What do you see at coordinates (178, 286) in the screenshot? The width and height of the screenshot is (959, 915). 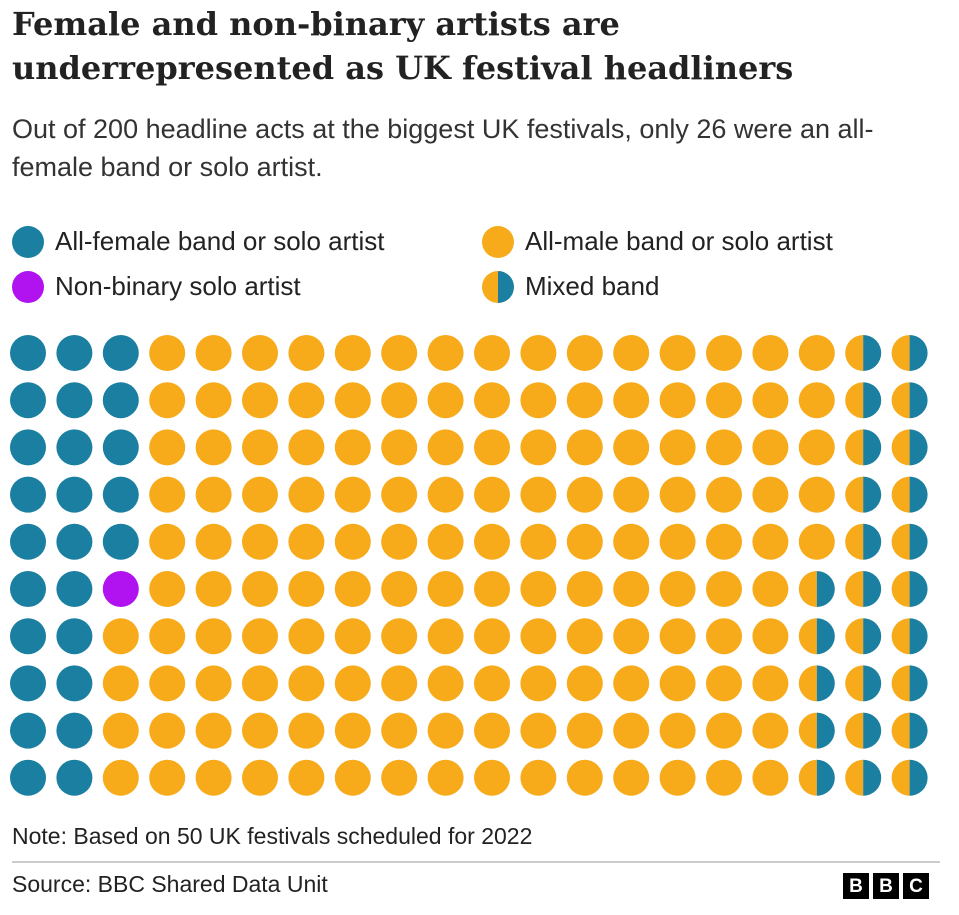 I see `legend-label: Non-binary solo artist` at bounding box center [178, 286].